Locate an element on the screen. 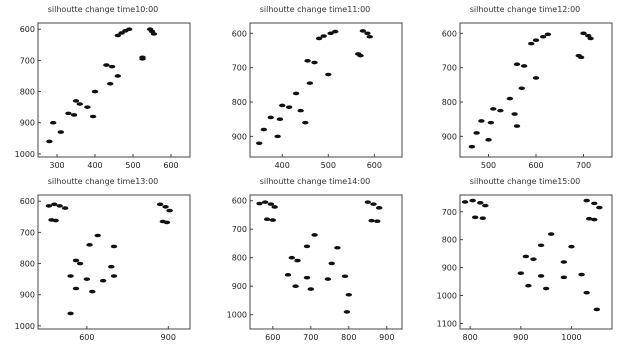 The image size is (623, 355). x-tick-label: 600 is located at coordinates (535, 165).